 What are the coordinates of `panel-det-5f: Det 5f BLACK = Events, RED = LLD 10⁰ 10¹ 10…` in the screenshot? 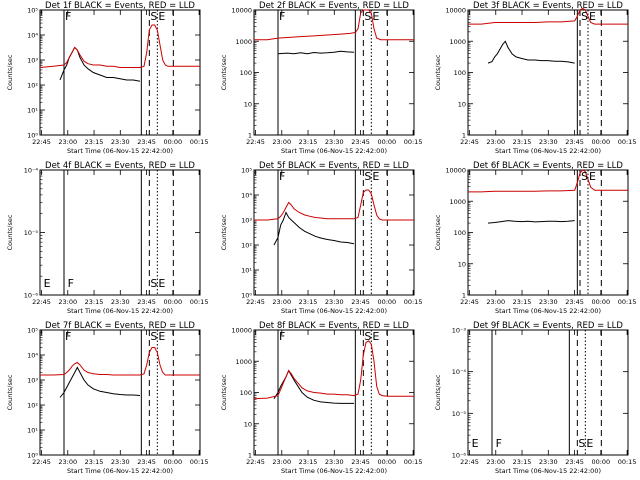 It's located at (321, 238).